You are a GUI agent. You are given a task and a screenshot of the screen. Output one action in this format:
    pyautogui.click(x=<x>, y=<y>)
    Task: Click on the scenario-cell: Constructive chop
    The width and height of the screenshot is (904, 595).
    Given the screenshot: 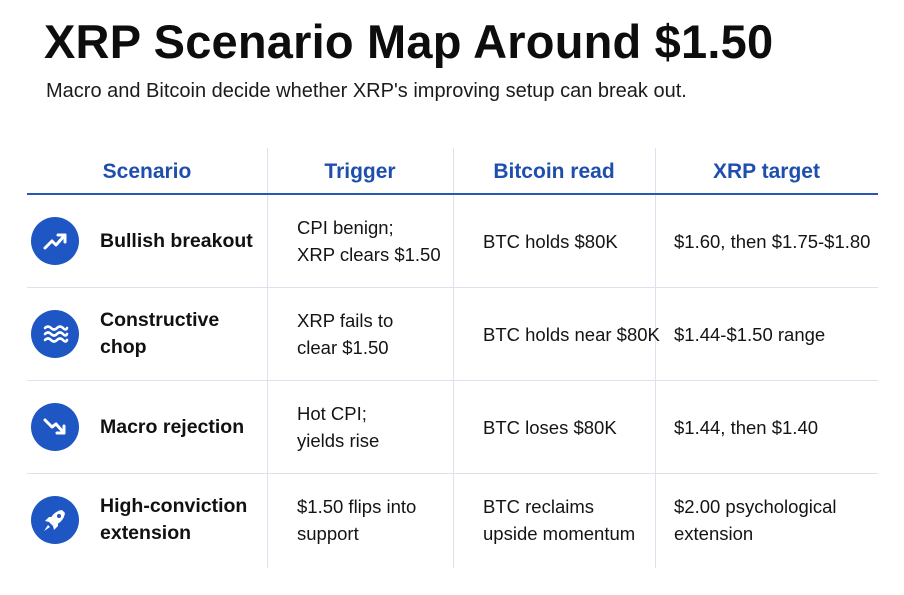 What is the action you would take?
    pyautogui.click(x=147, y=334)
    